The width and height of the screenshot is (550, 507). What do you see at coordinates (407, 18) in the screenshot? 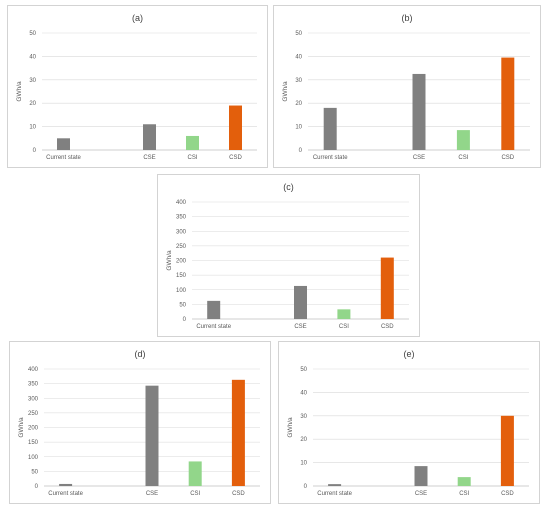
I see `chart-title: (b)` at bounding box center [407, 18].